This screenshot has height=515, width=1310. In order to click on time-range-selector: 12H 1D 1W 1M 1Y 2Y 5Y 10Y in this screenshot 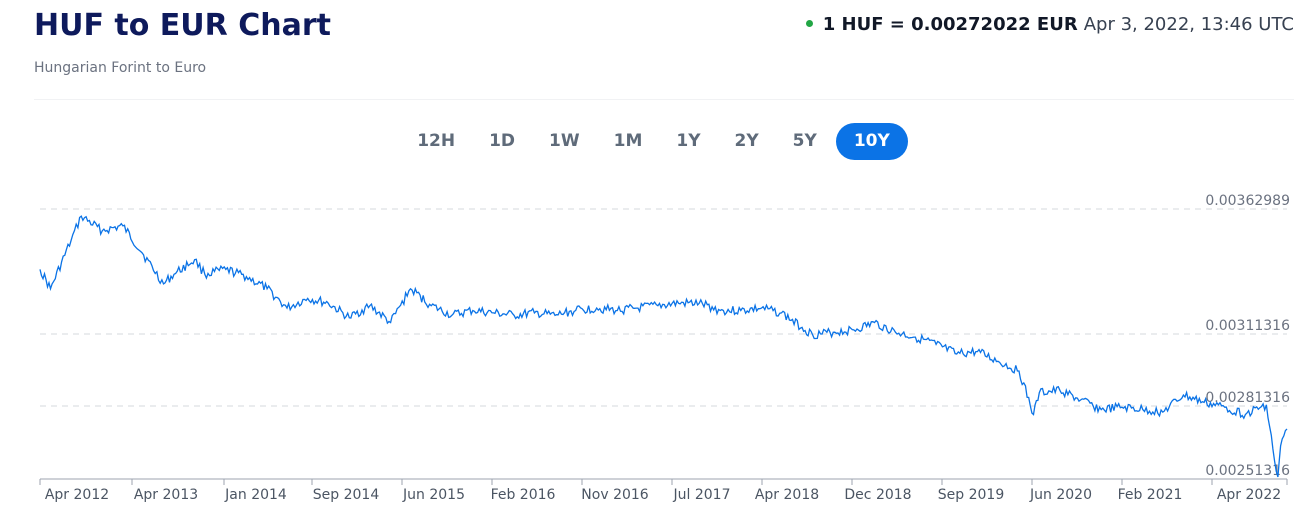, I will do `click(655, 141)`.